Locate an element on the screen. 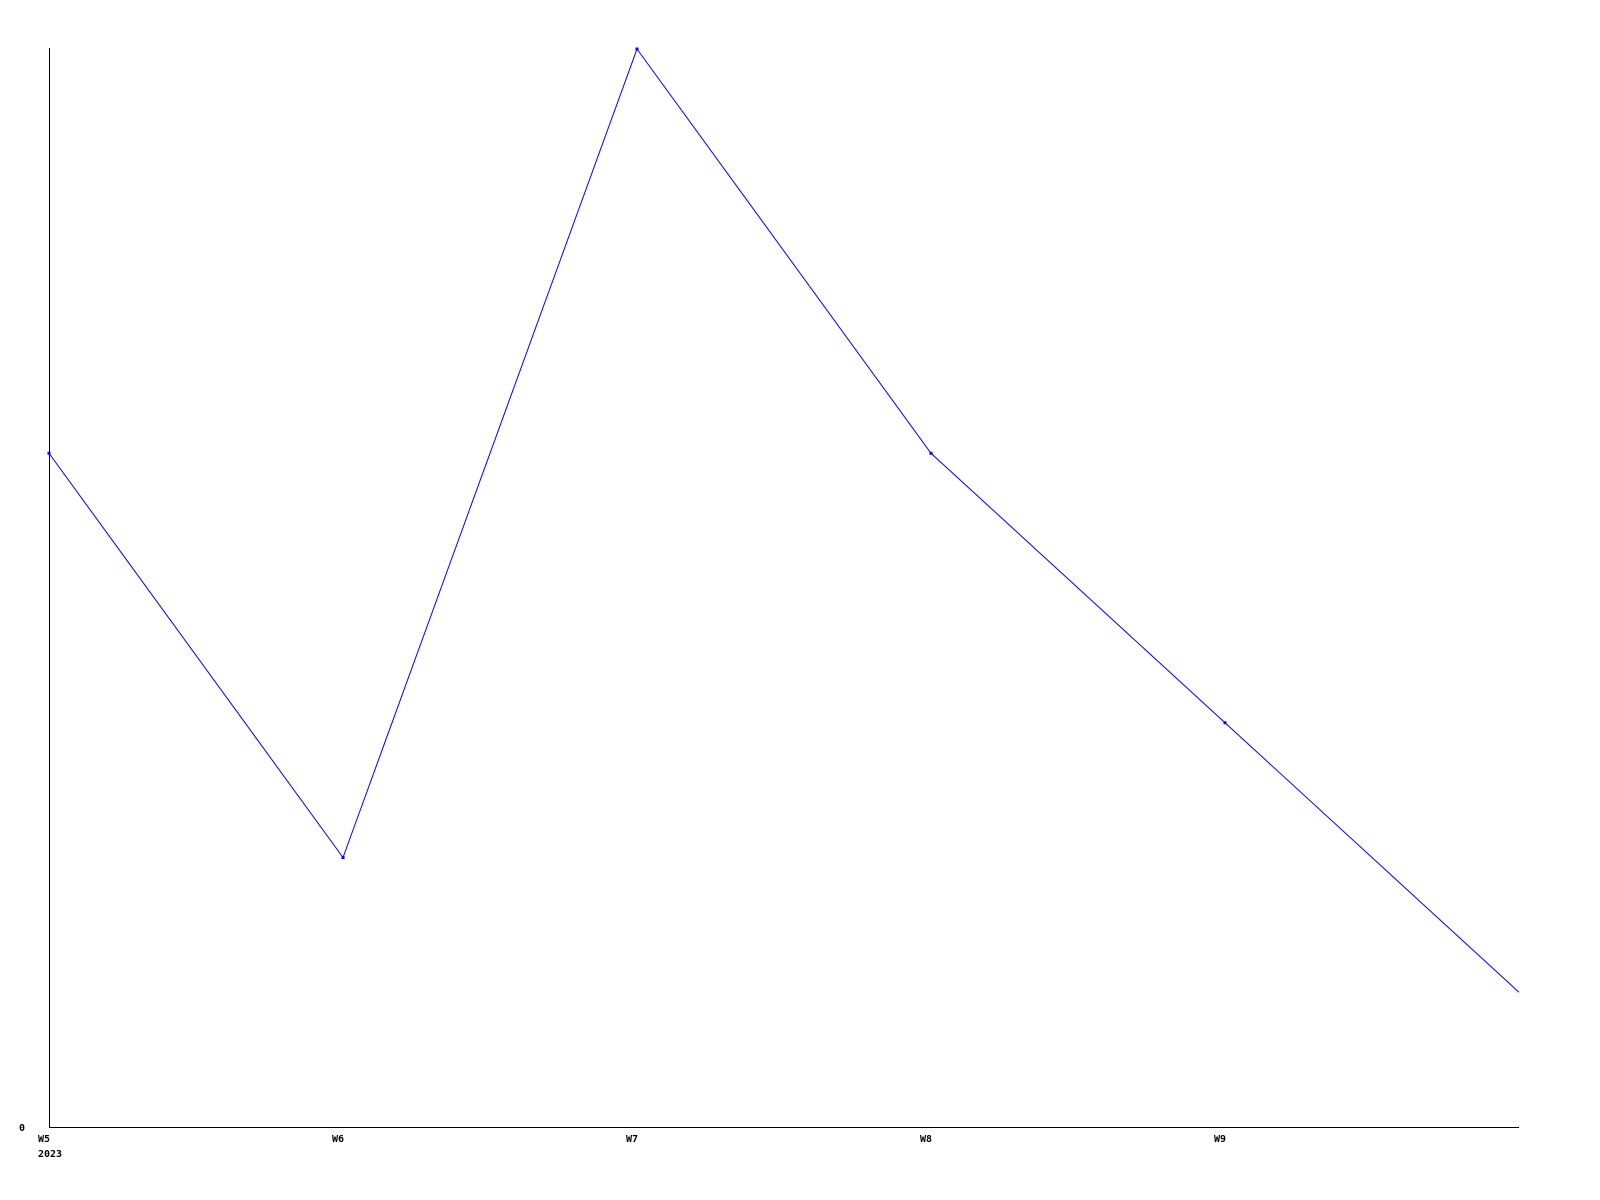  x-tick-label: W8 is located at coordinates (926, 1139).